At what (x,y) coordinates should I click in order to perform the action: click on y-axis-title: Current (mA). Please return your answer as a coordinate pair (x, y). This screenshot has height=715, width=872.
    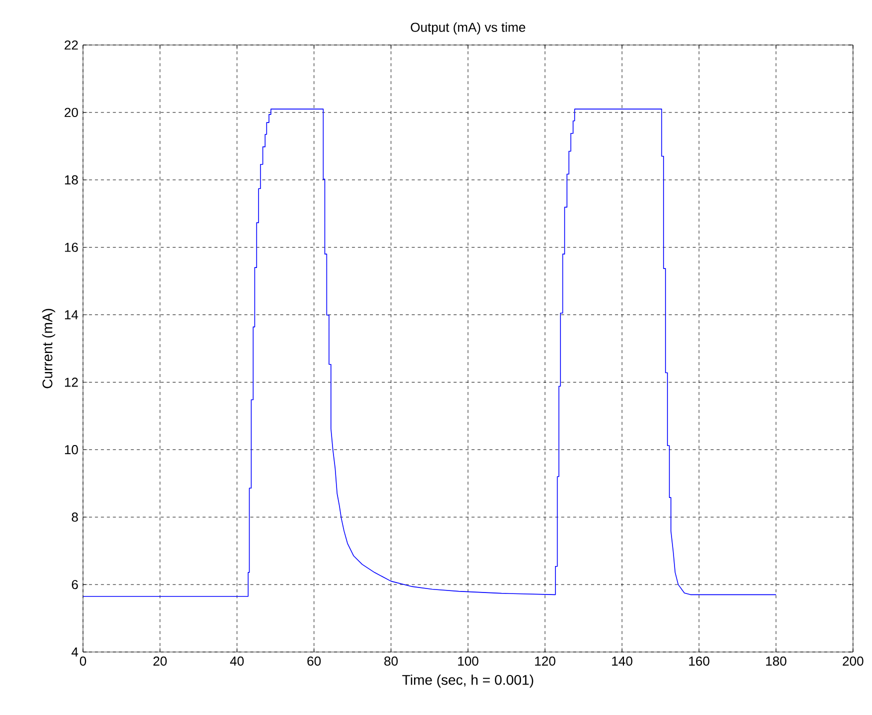
    Looking at the image, I should click on (49, 348).